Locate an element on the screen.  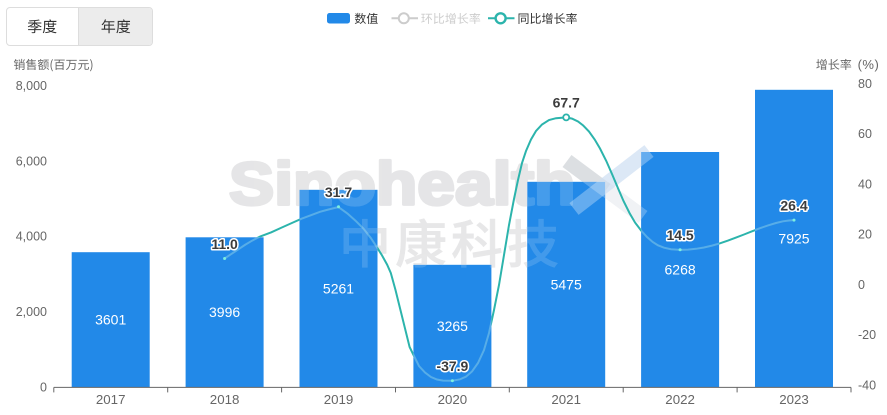
svg-text: -40 is located at coordinates (867, 385).